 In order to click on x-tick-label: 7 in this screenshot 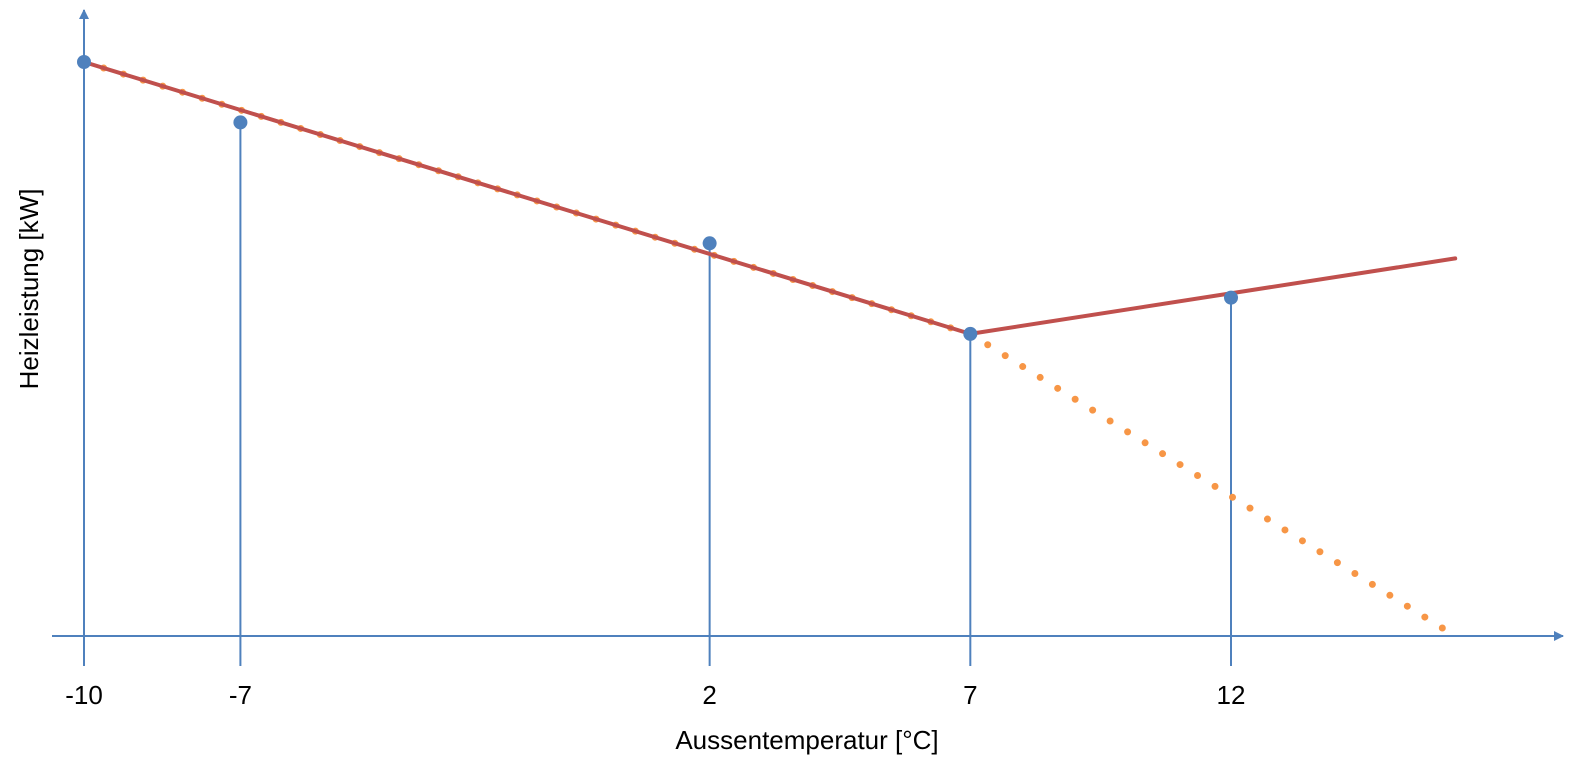, I will do `click(970, 695)`.